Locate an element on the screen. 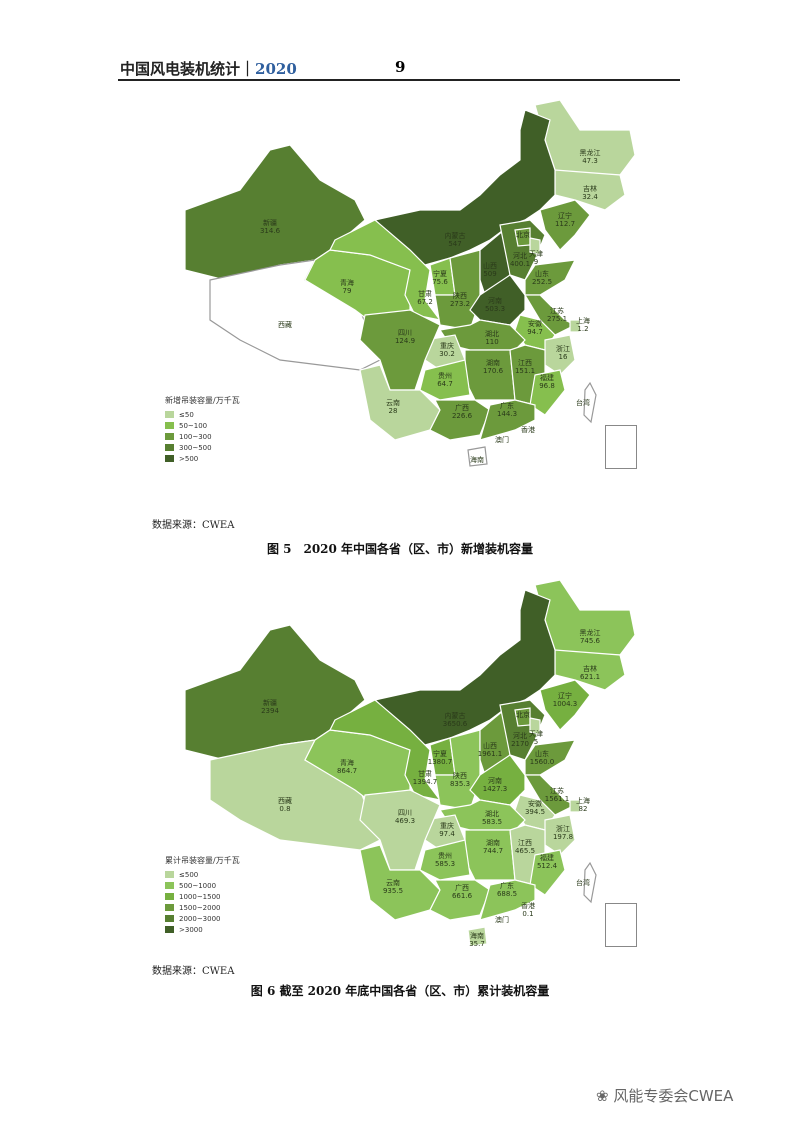 The image size is (800, 1131). province-label: 江西 151.1 is located at coordinates (525, 367).